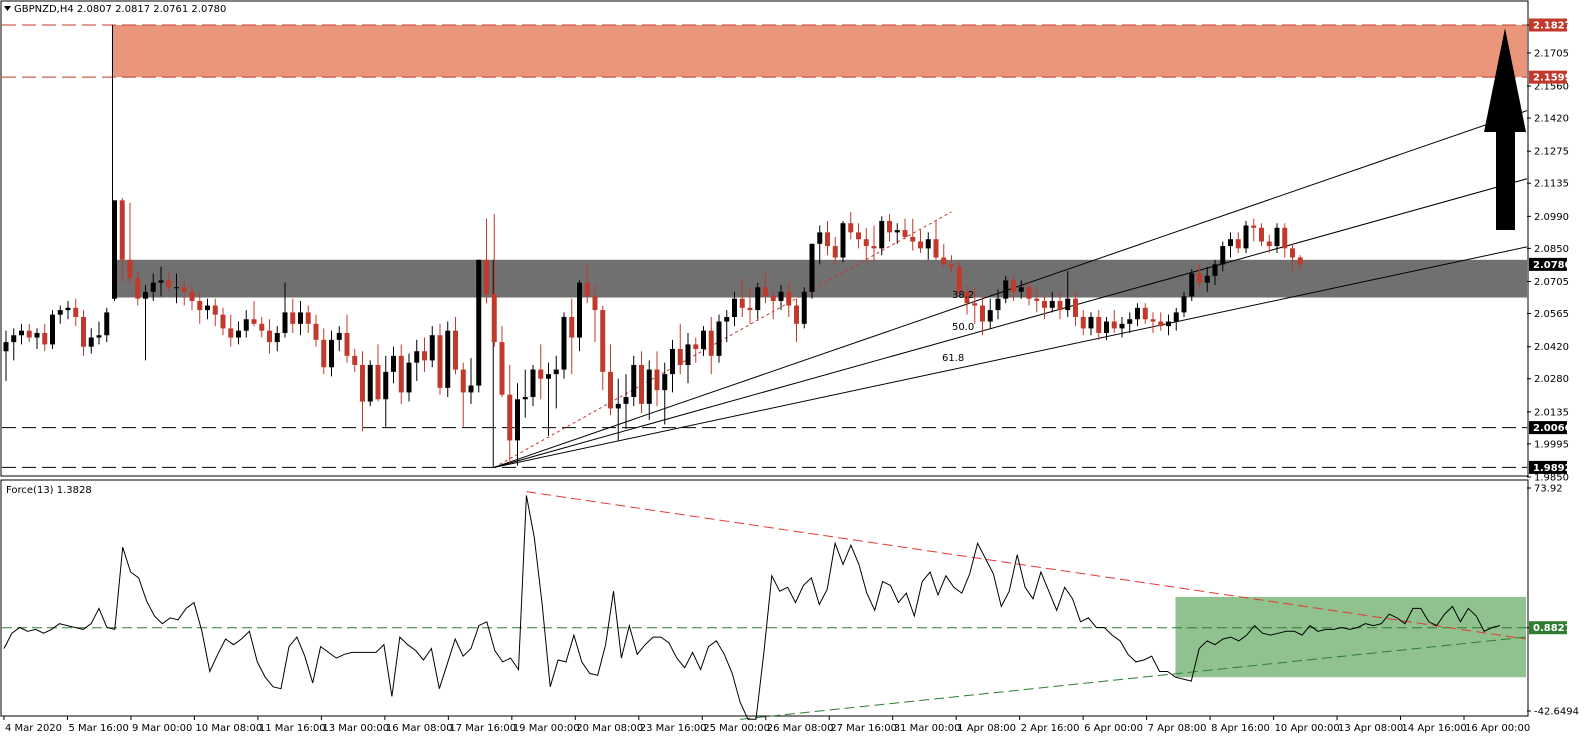 The width and height of the screenshot is (1595, 752). Describe the element at coordinates (927, 728) in the screenshot. I see `x-tick-label: 31 Mar 00:00` at that location.